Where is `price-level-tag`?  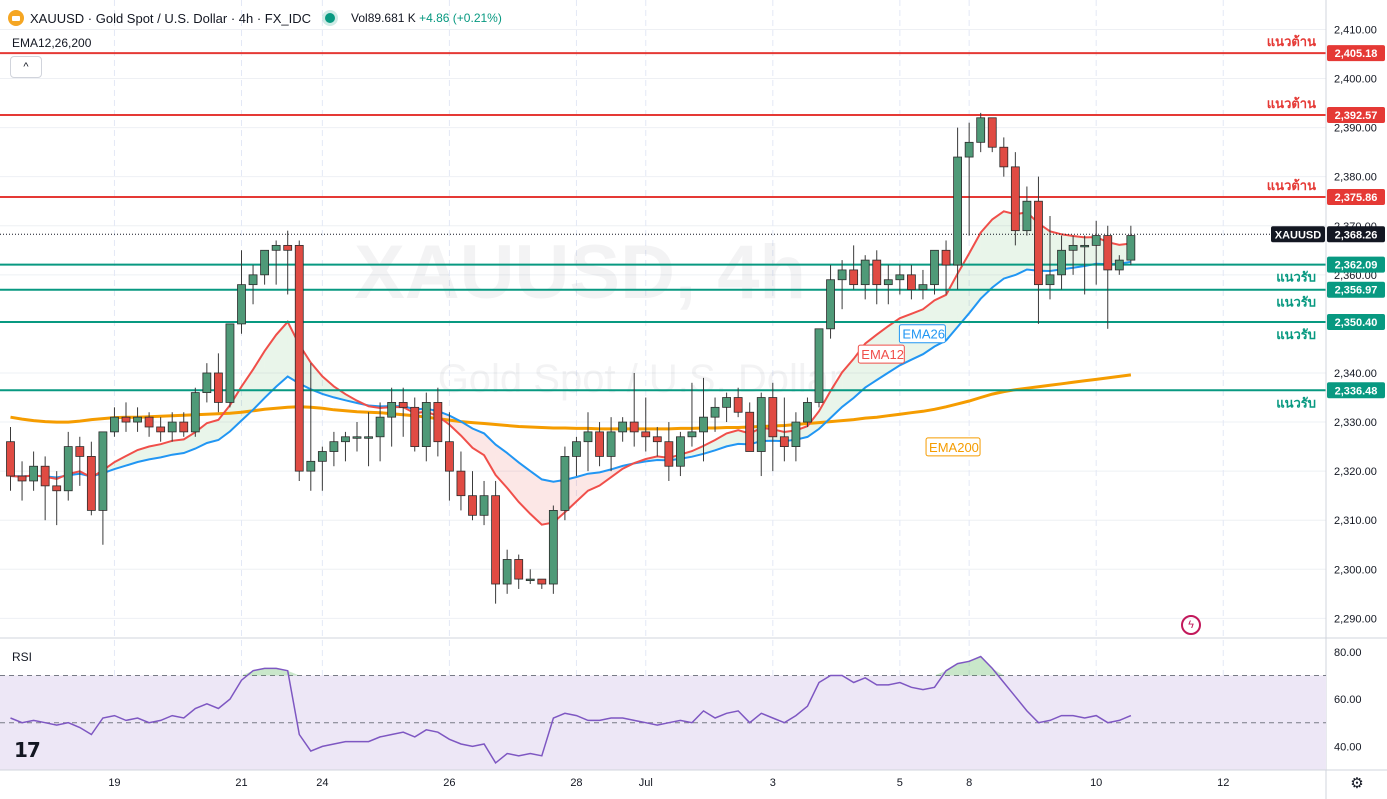 price-level-tag is located at coordinates (1356, 321).